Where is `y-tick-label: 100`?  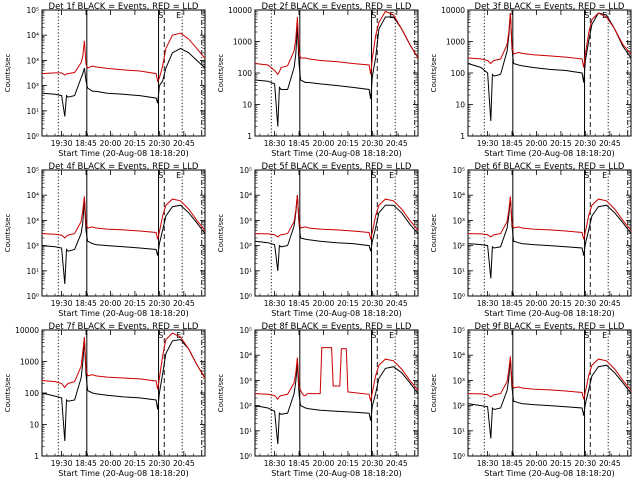 y-tick-label: 100 is located at coordinates (458, 73).